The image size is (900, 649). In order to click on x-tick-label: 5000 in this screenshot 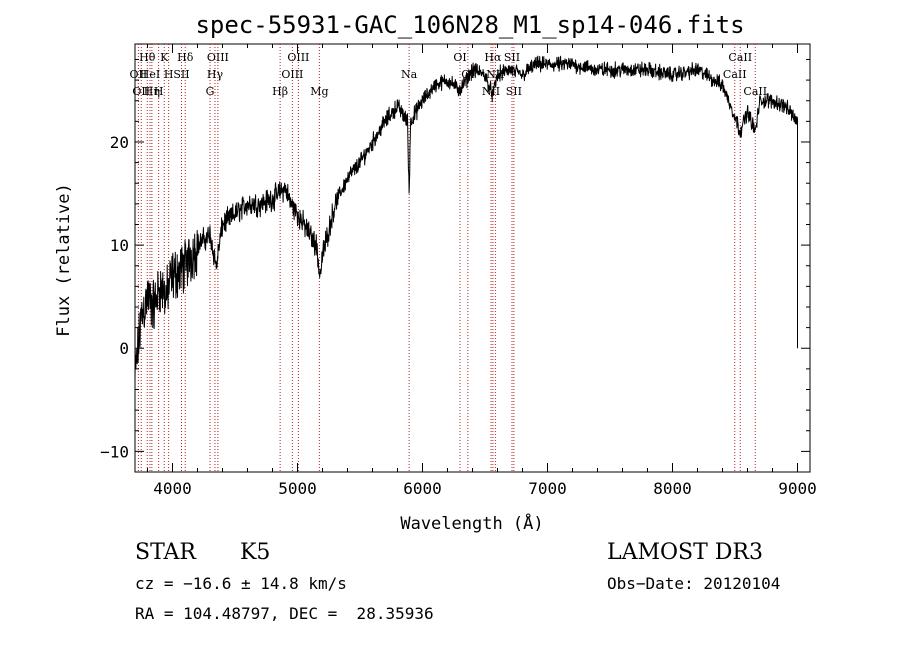, I will do `click(297, 488)`.